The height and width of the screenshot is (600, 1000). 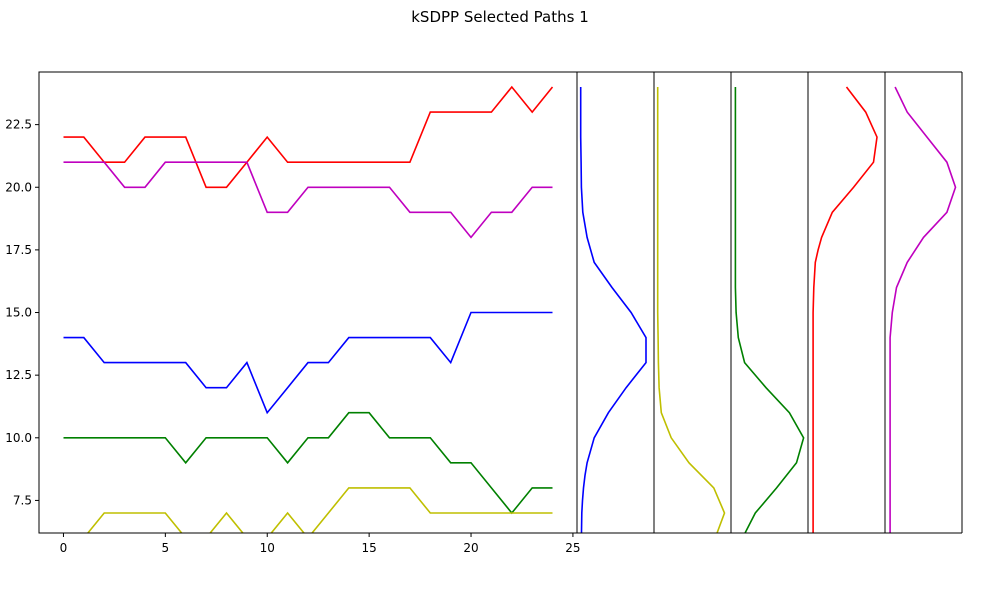 I want to click on y-tick-label: 10.0, so click(x=18, y=438).